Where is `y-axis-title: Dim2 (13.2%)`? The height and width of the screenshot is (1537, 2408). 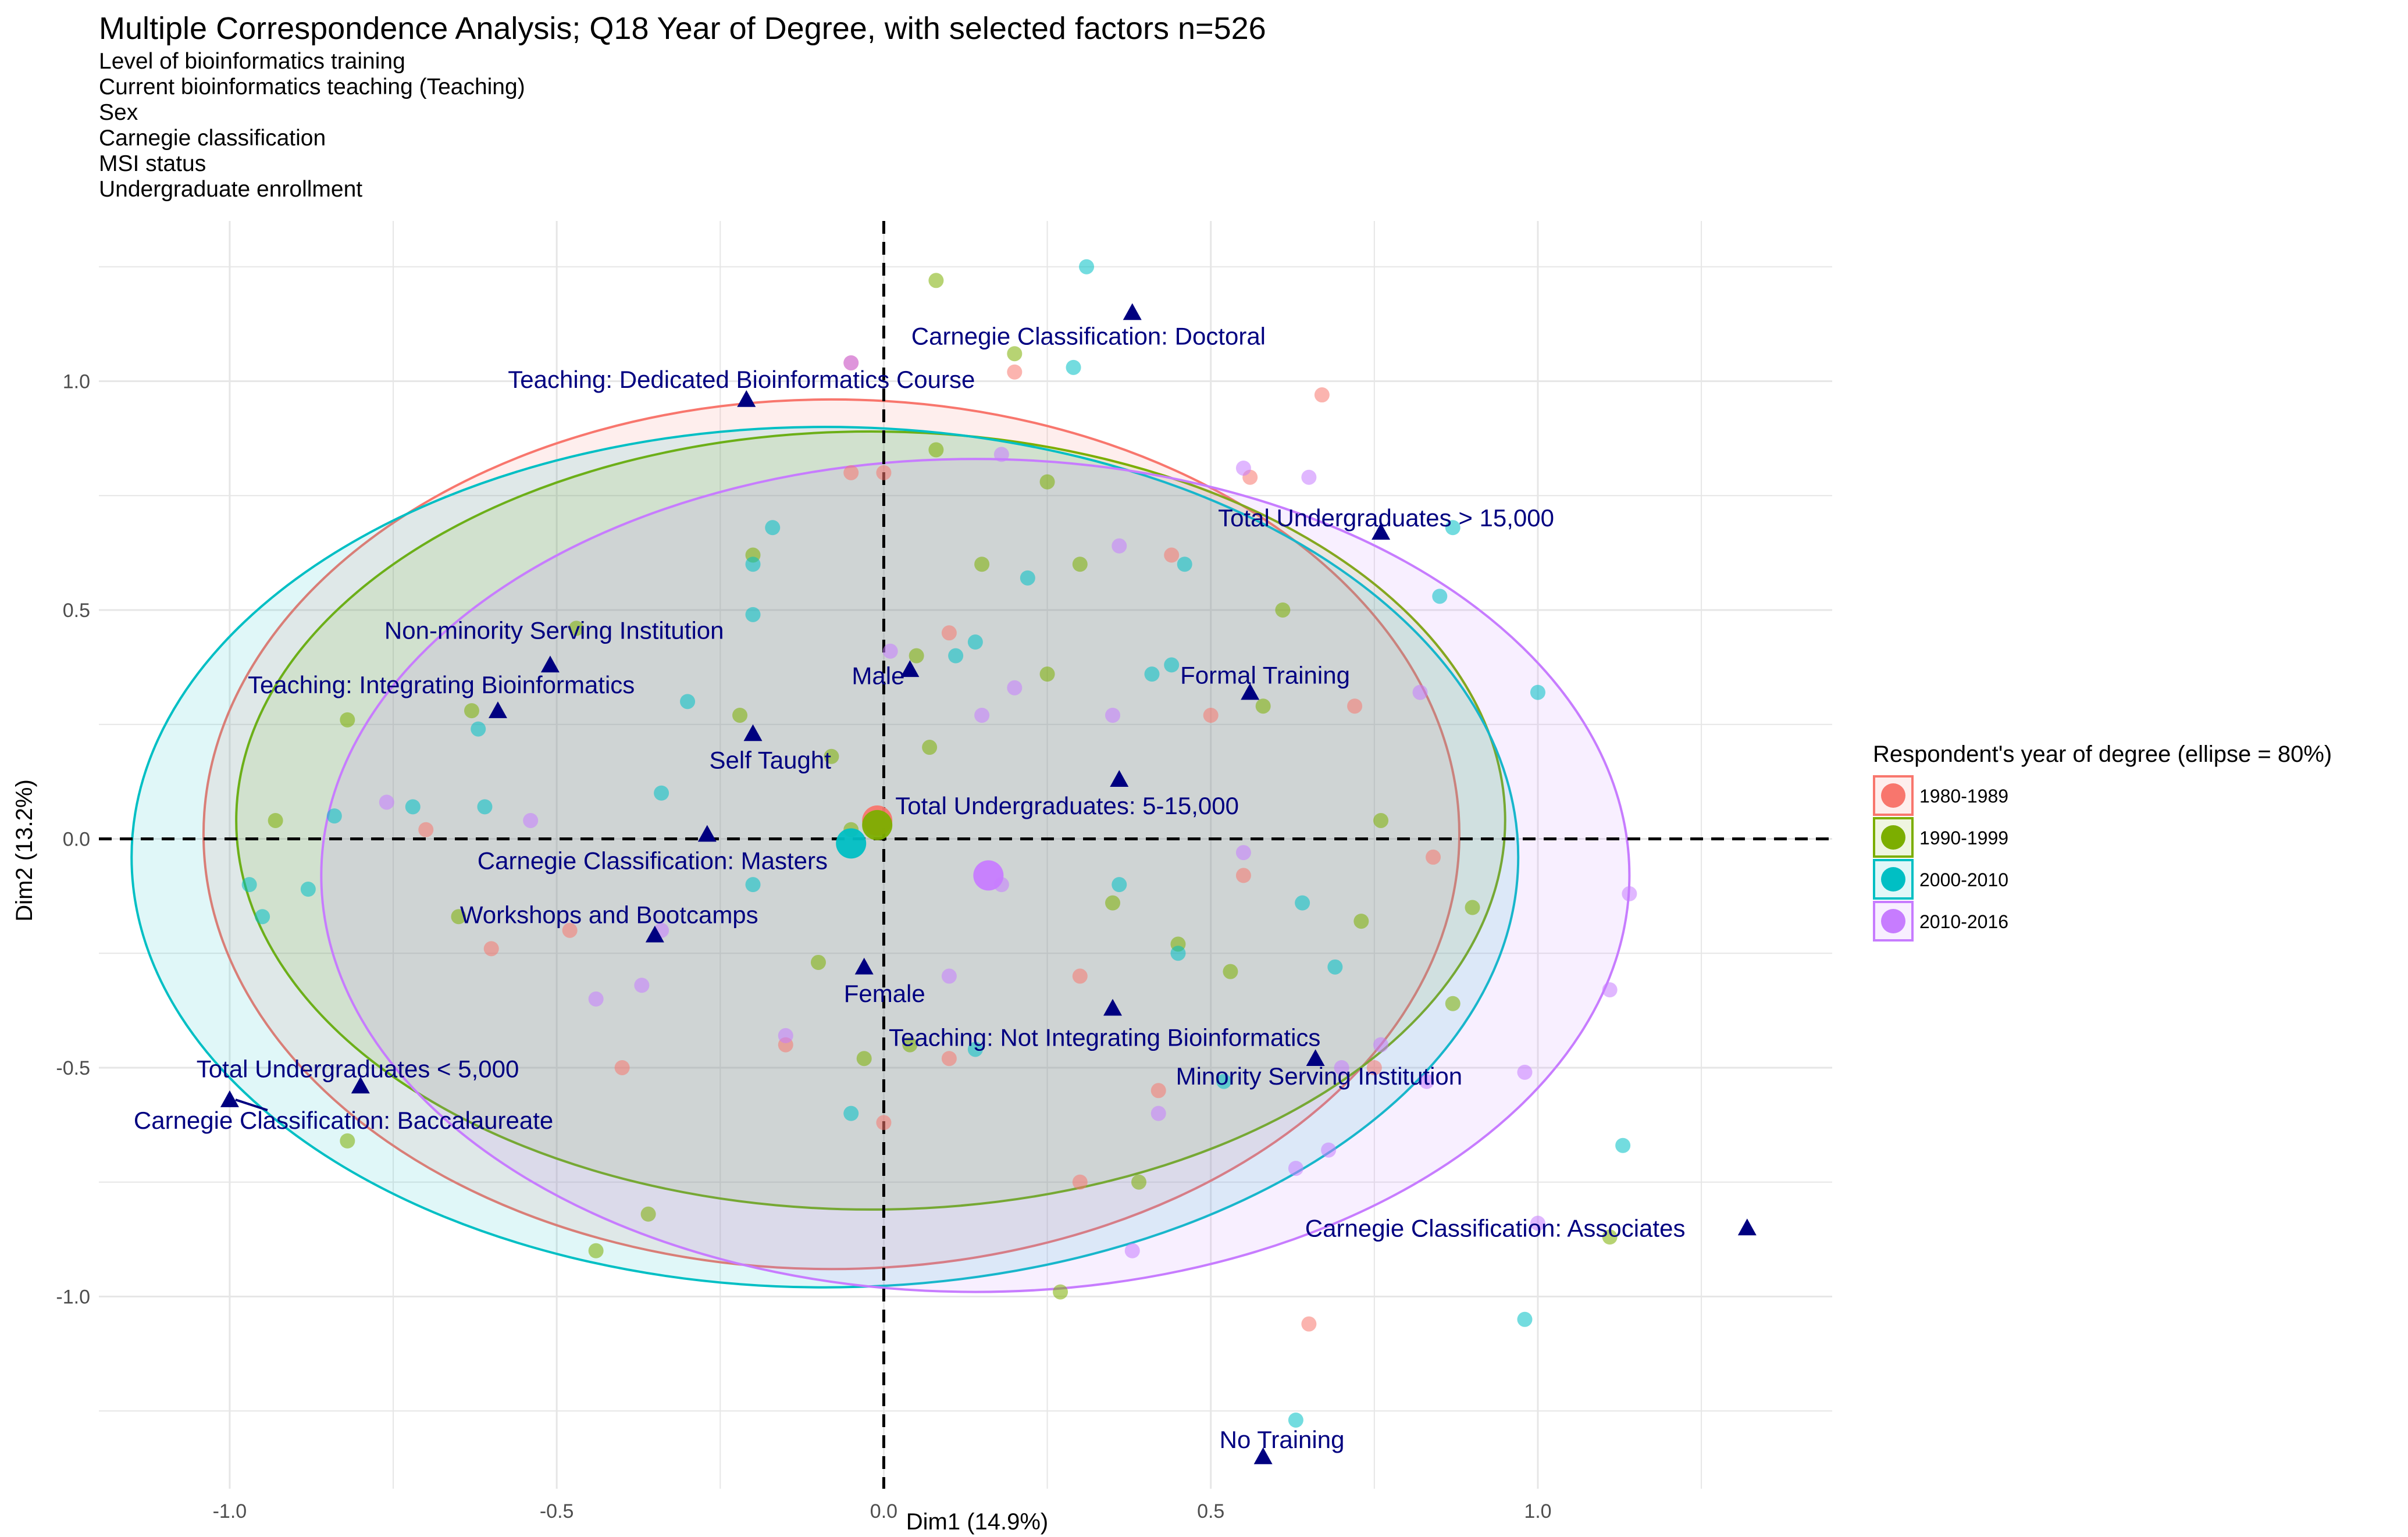
y-axis-title: Dim2 (13.2%) is located at coordinates (24, 850).